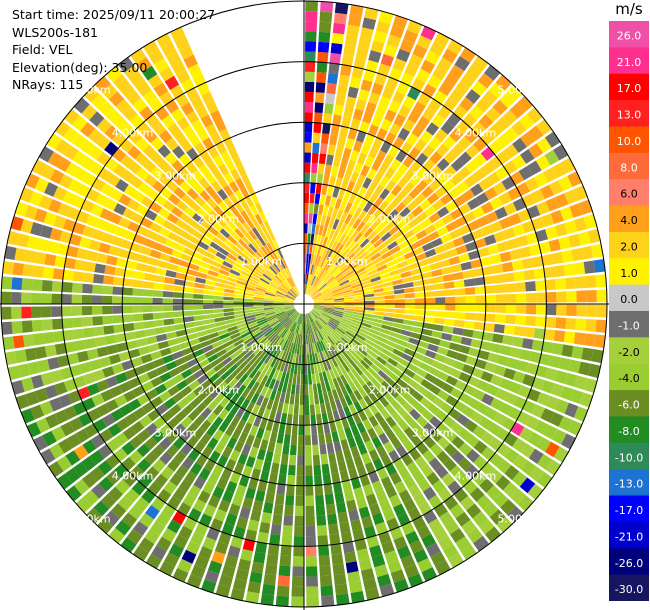  What do you see at coordinates (261, 261) in the screenshot?
I see `ring-label: 1.00km` at bounding box center [261, 261].